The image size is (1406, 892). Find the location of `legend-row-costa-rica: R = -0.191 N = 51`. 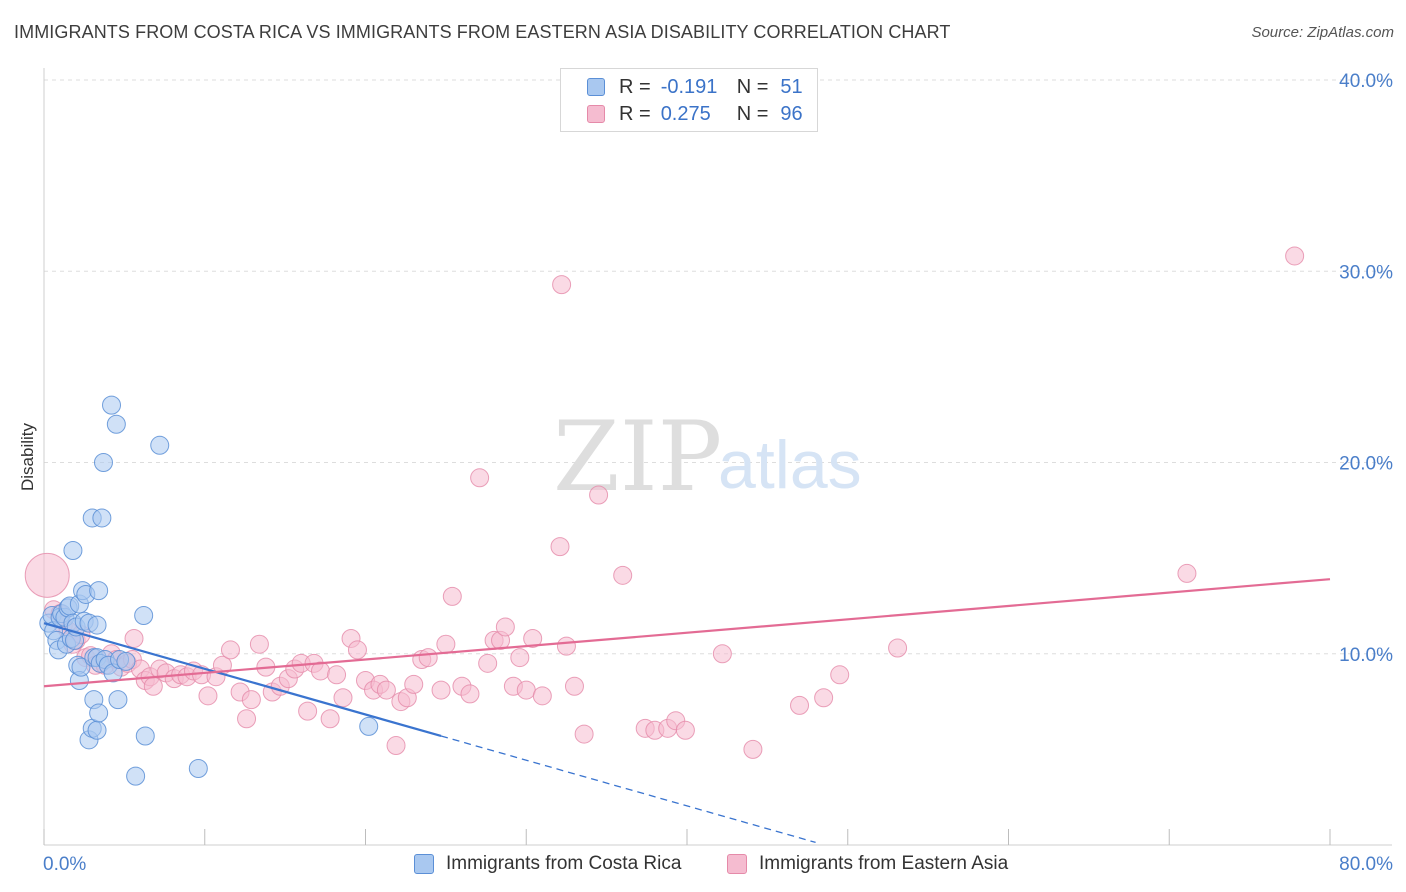

legend-row-costa-rica: R = -0.191 N = 51 is located at coordinates (695, 87).